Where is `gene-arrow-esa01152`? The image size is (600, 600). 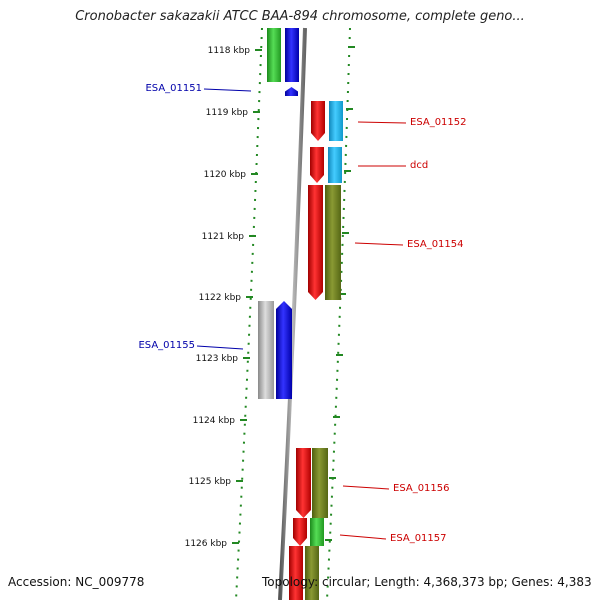
gene-arrow-esa01152 is located at coordinates (318, 121).